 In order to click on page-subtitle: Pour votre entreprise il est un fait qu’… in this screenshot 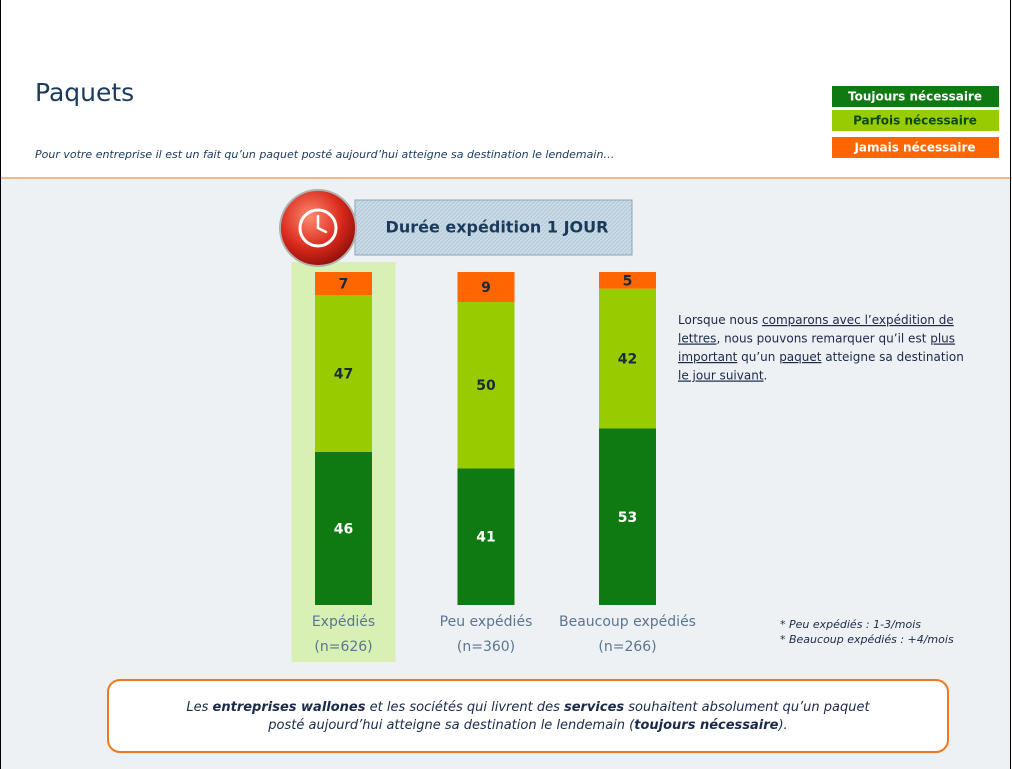, I will do `click(324, 154)`.